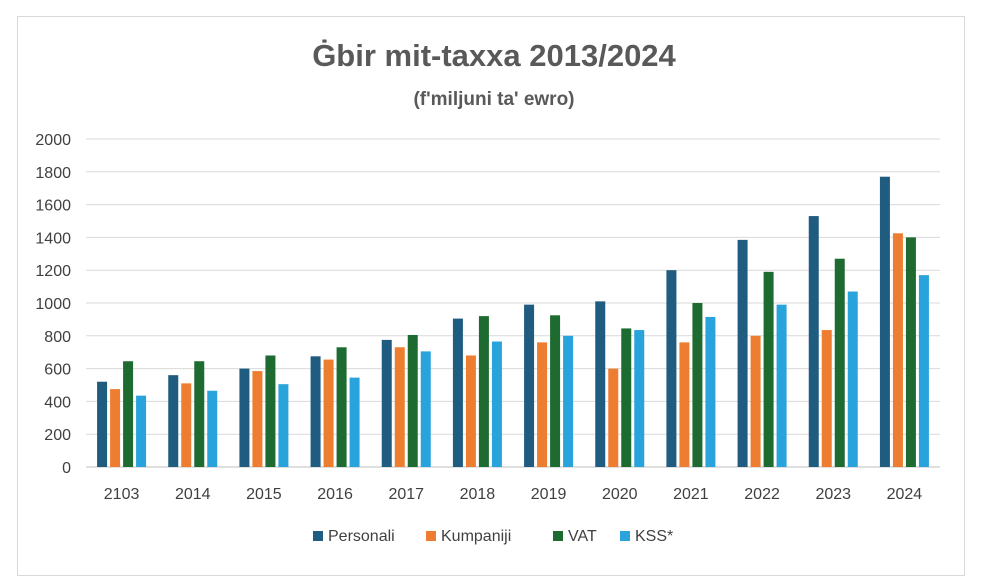 This screenshot has width=990, height=576. What do you see at coordinates (328, 413) in the screenshot?
I see `bar-kumpaniji-2016` at bounding box center [328, 413].